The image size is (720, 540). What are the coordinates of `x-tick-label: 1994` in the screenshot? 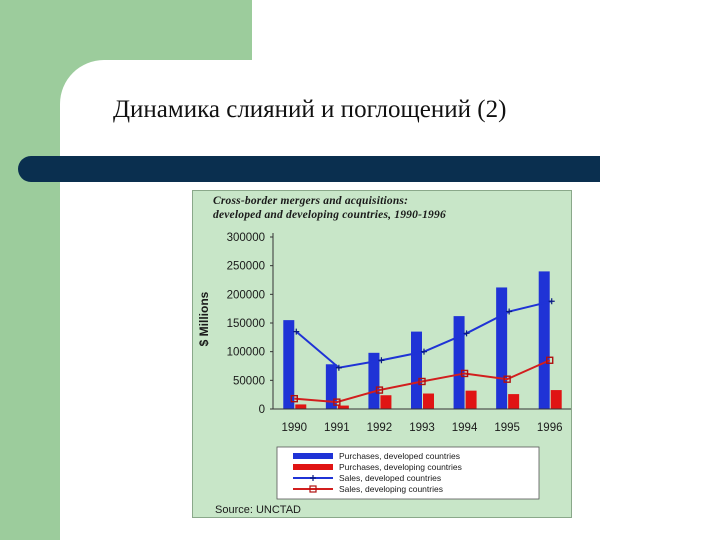 It's located at (465, 428).